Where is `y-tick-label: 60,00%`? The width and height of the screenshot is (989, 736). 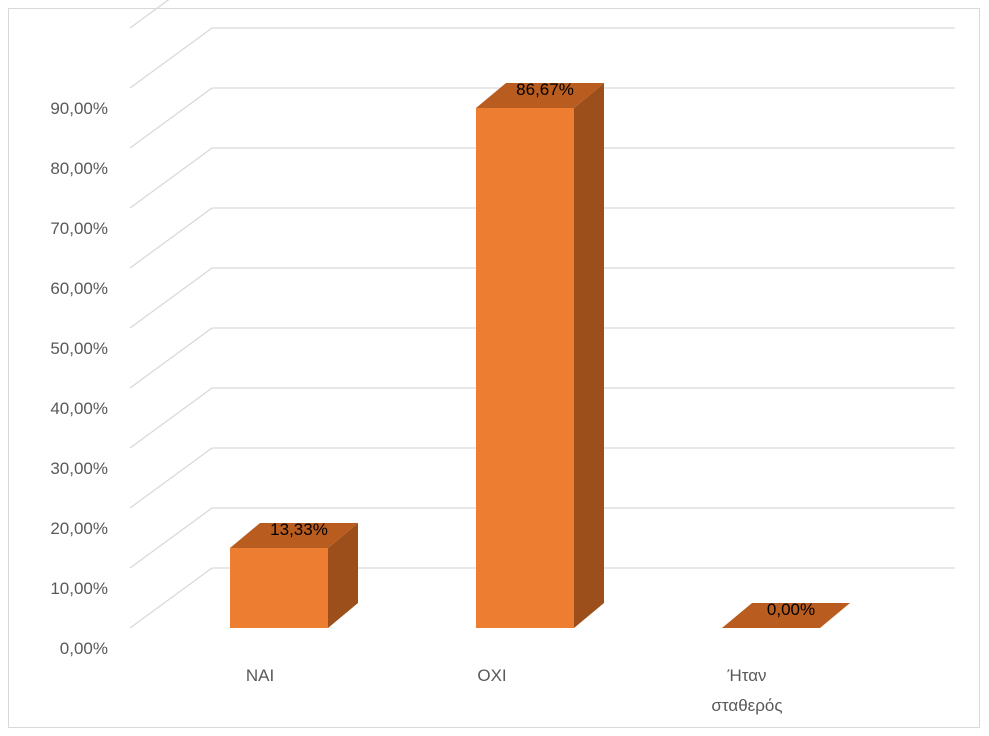 y-tick-label: 60,00% is located at coordinates (79, 288).